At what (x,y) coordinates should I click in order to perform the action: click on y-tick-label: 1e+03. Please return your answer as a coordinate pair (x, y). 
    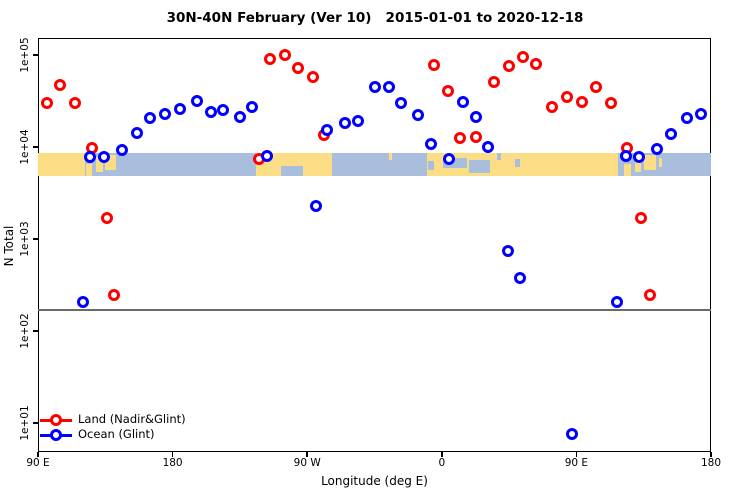
    Looking at the image, I should click on (25, 239).